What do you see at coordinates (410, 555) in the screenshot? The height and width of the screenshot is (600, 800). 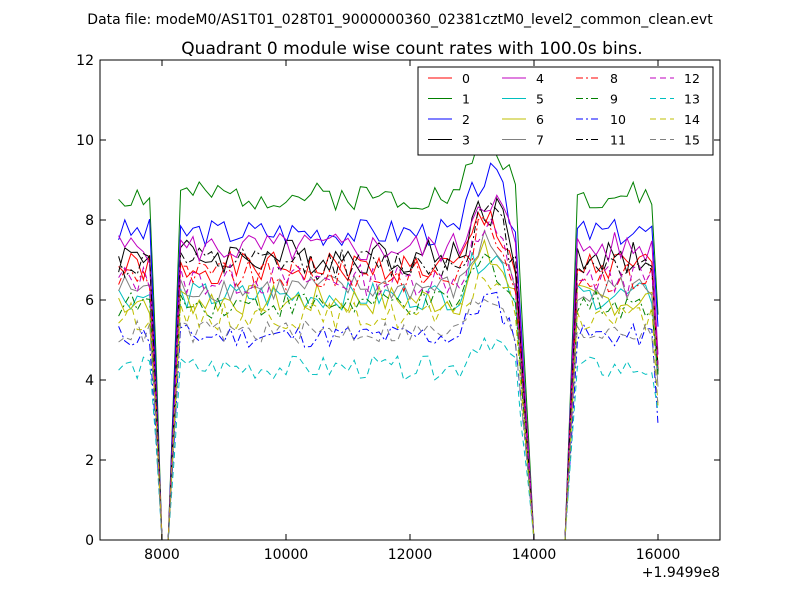 I see `x-tick-label-12000: 12000` at bounding box center [410, 555].